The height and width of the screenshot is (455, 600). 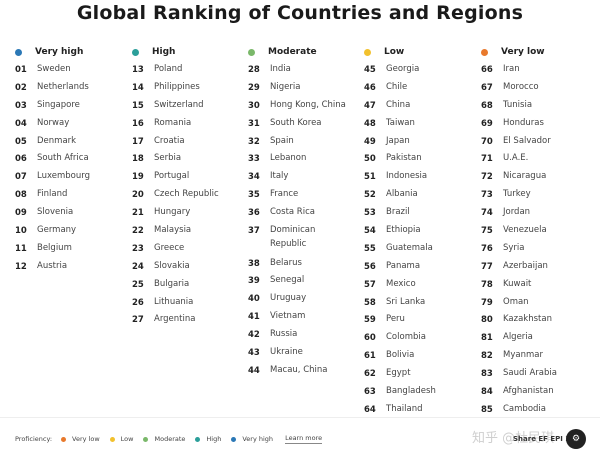 What do you see at coordinates (487, 409) in the screenshot?
I see `rank-number: 85` at bounding box center [487, 409].